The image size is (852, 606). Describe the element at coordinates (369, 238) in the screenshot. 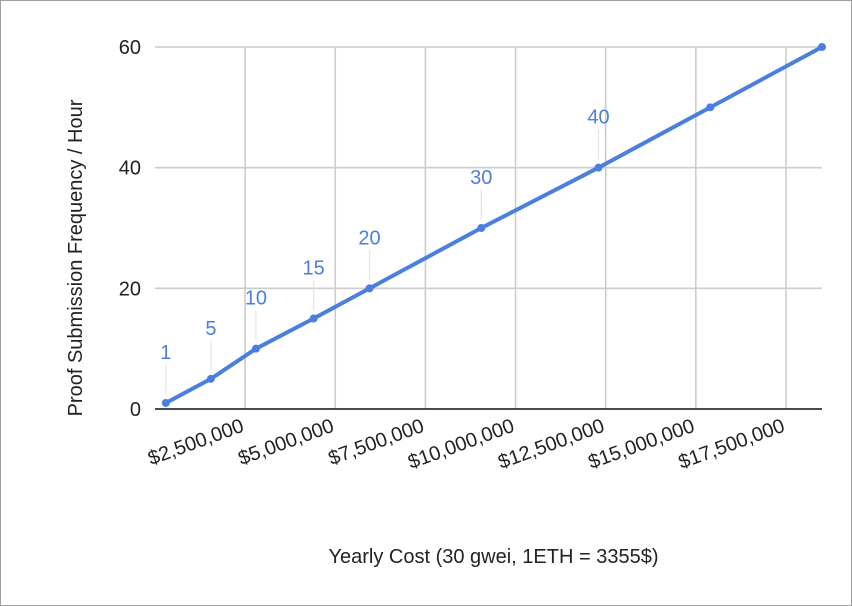

I see `data-label-4: 20` at that location.